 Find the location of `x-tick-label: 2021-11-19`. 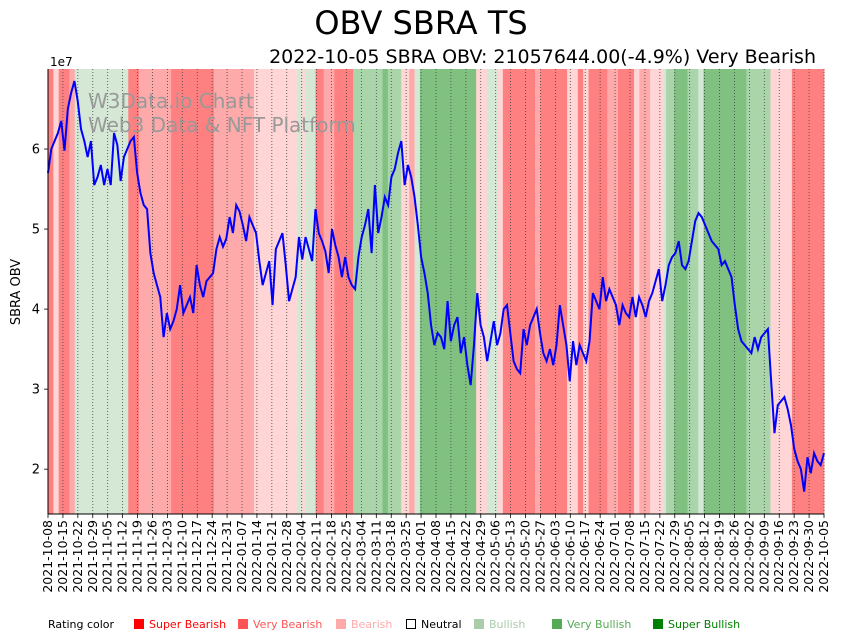

x-tick-label: 2021-11-19 is located at coordinates (137, 556).